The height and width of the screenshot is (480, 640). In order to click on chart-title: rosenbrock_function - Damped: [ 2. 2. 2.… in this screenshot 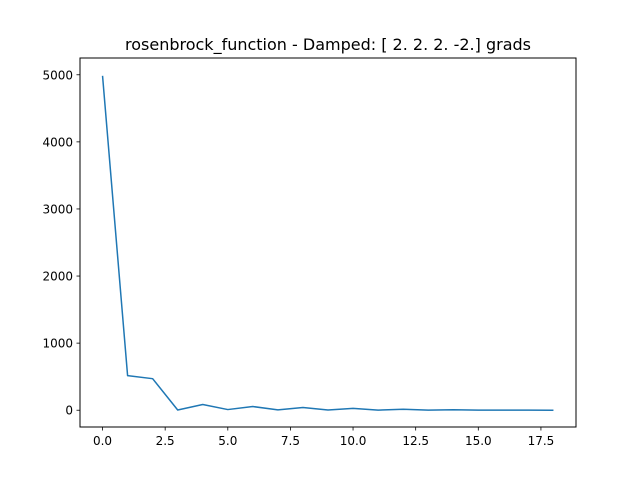, I will do `click(328, 45)`.